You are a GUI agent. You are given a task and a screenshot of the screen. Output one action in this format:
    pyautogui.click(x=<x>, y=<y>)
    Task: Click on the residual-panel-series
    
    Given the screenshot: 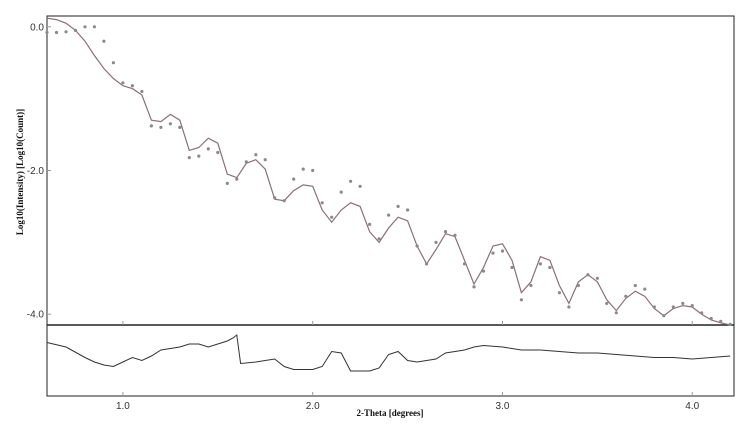 What is the action you would take?
    pyautogui.click(x=388, y=353)
    